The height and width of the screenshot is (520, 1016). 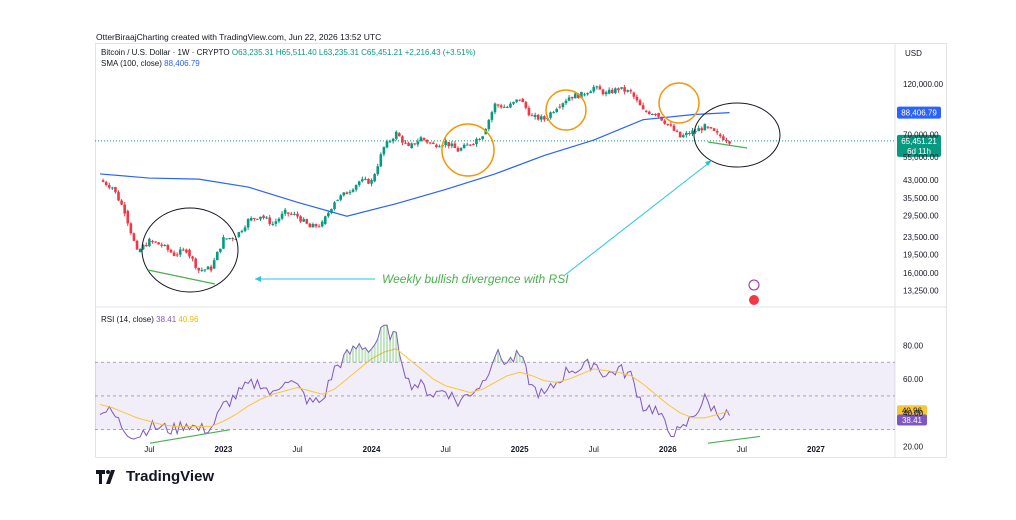 I want to click on rsi-legend: RSI (14, close) 38.41 40.96, so click(x=149, y=319).